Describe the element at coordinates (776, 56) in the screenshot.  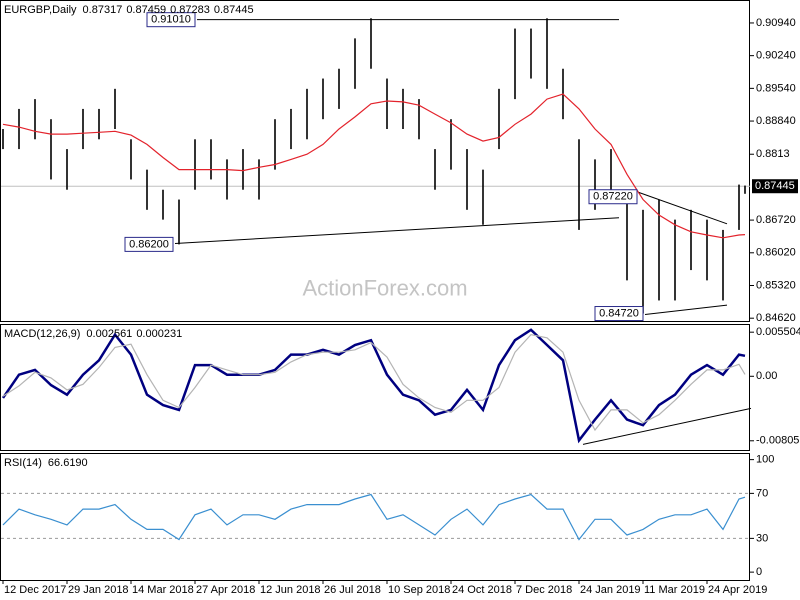
I see `y-tick-label: 0.90240` at that location.